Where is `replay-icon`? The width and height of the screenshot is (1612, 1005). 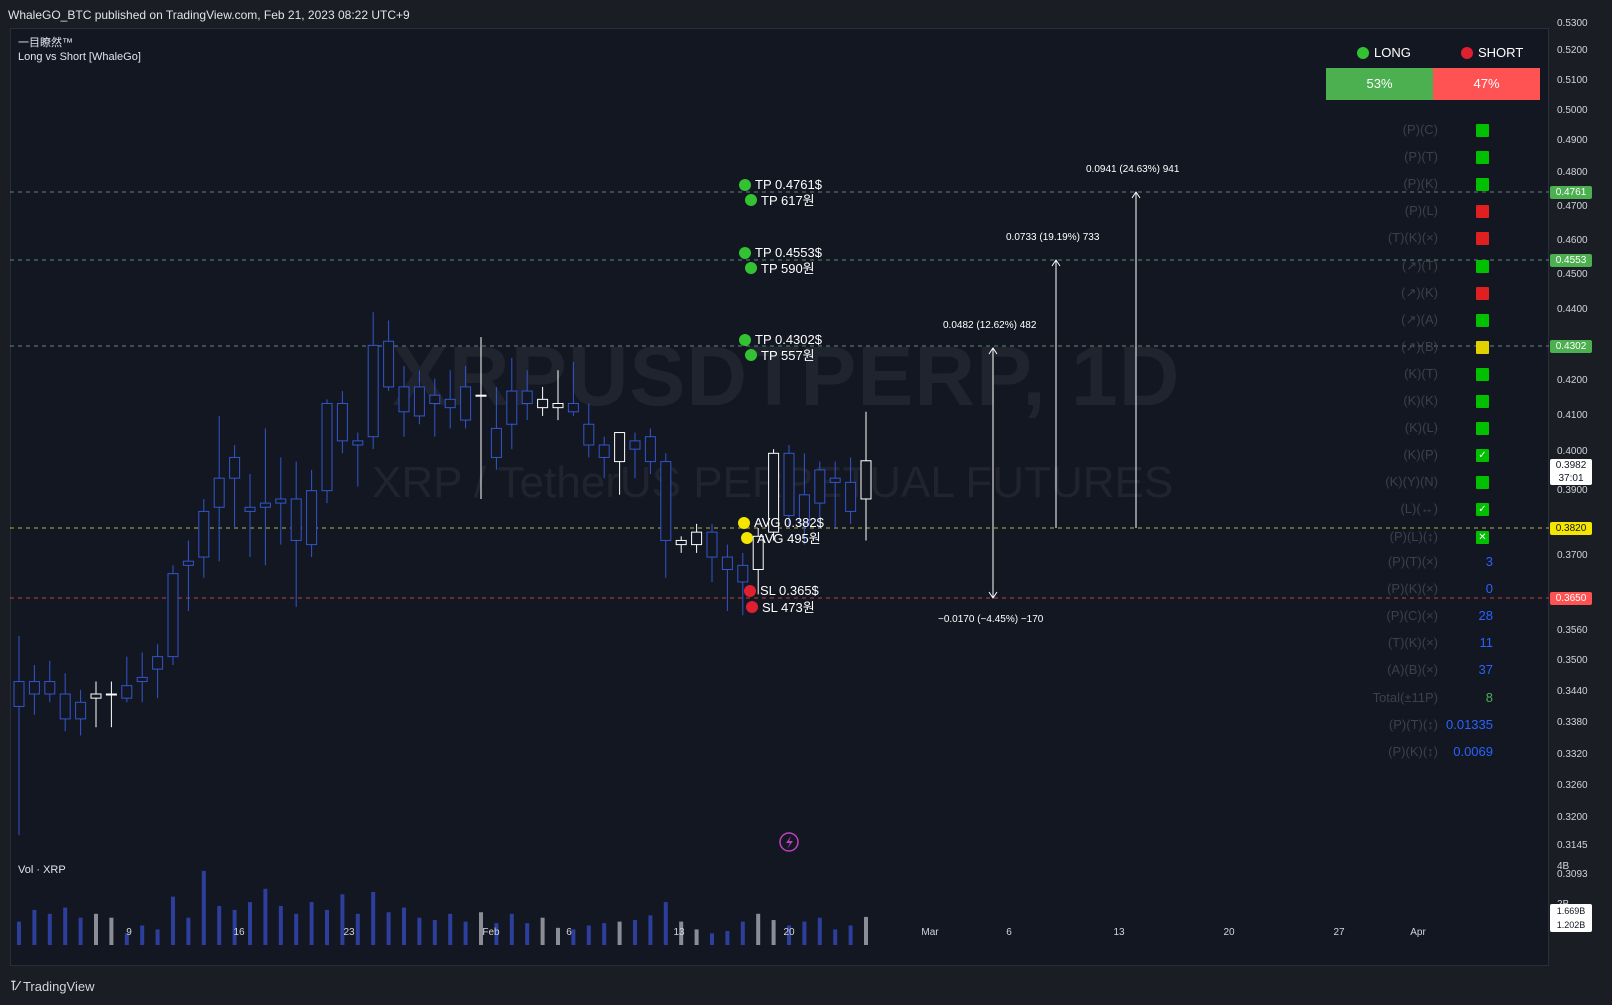
replay-icon is located at coordinates (789, 842).